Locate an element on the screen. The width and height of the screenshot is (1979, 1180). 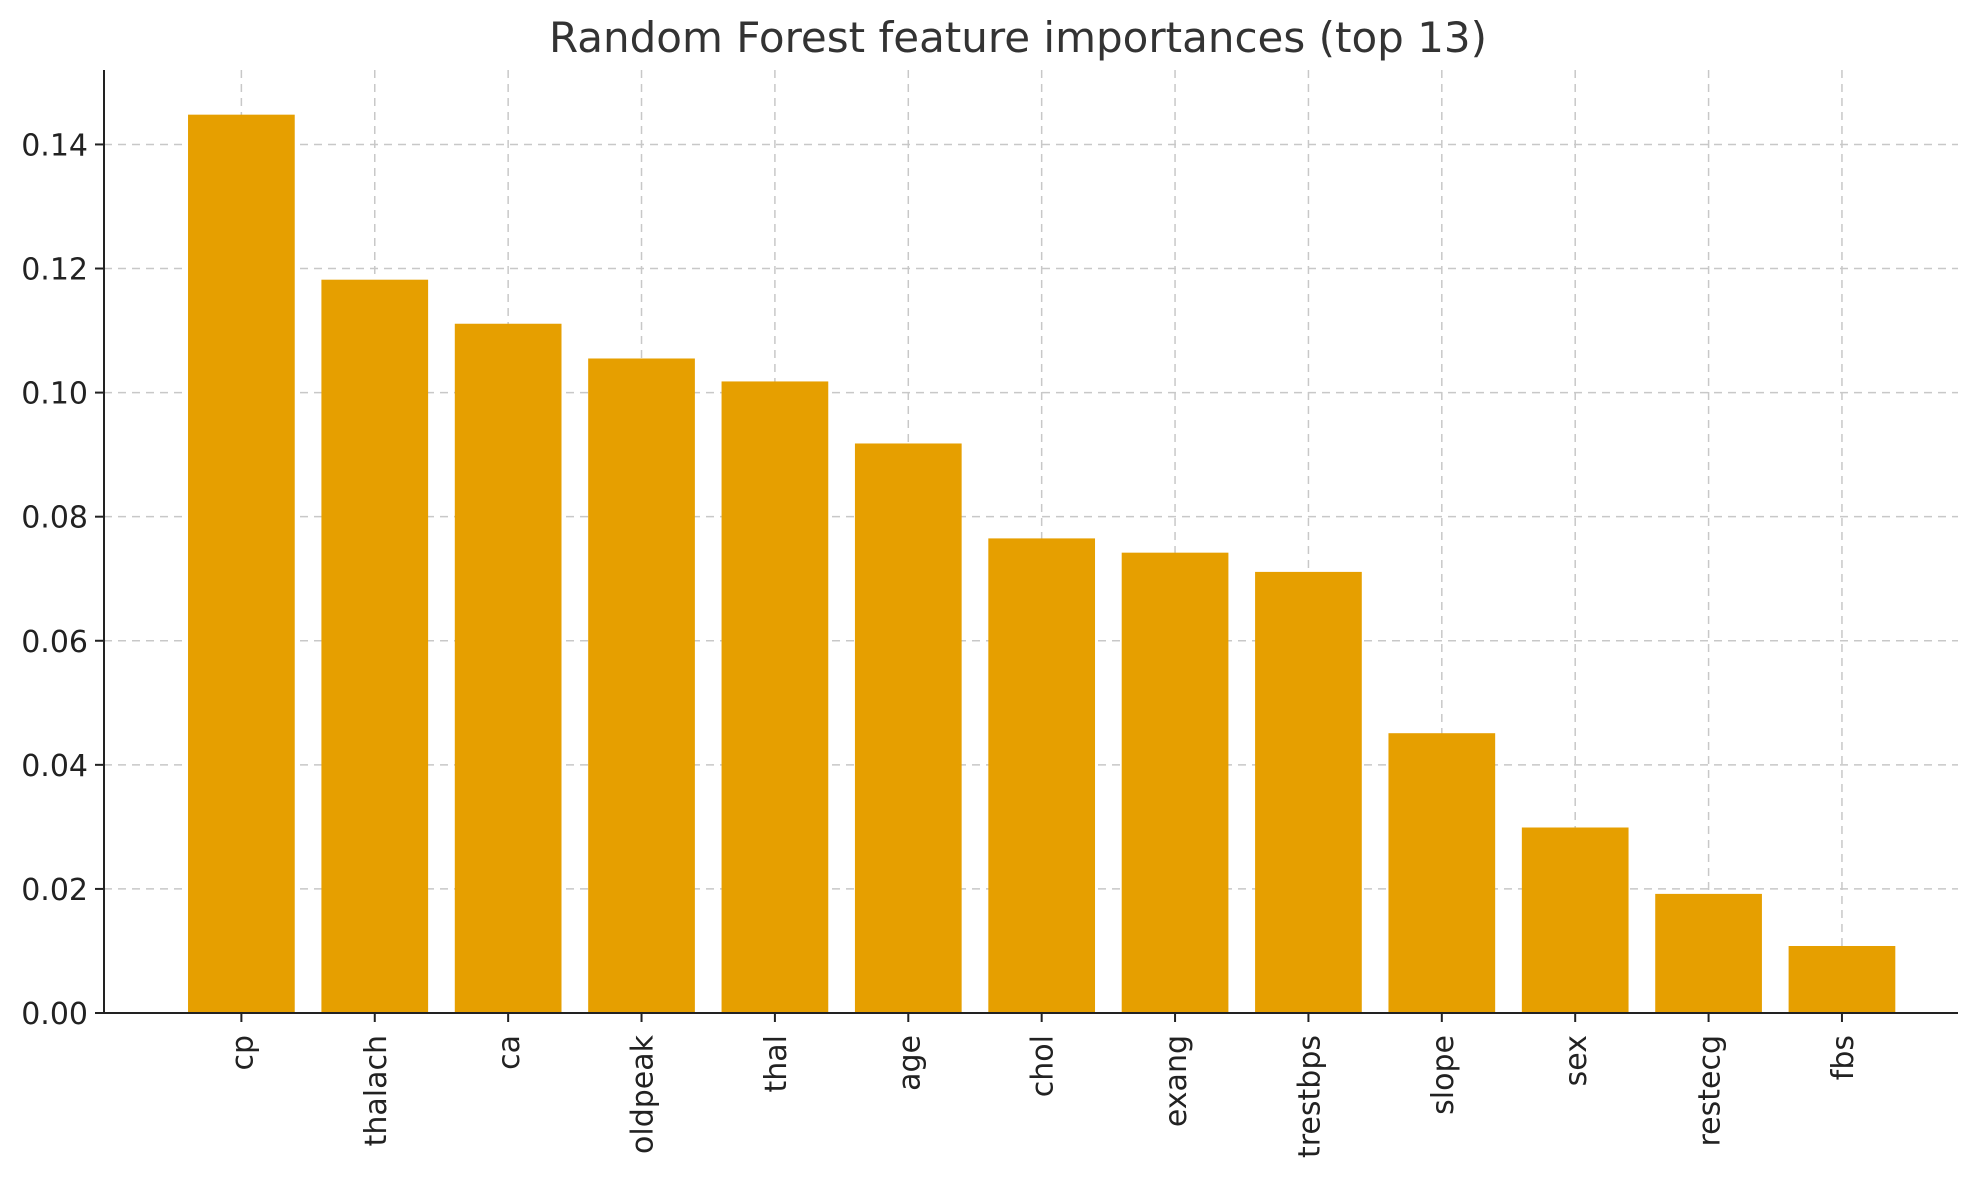
x-tick-label-ca: ca is located at coordinates (509, 1052).